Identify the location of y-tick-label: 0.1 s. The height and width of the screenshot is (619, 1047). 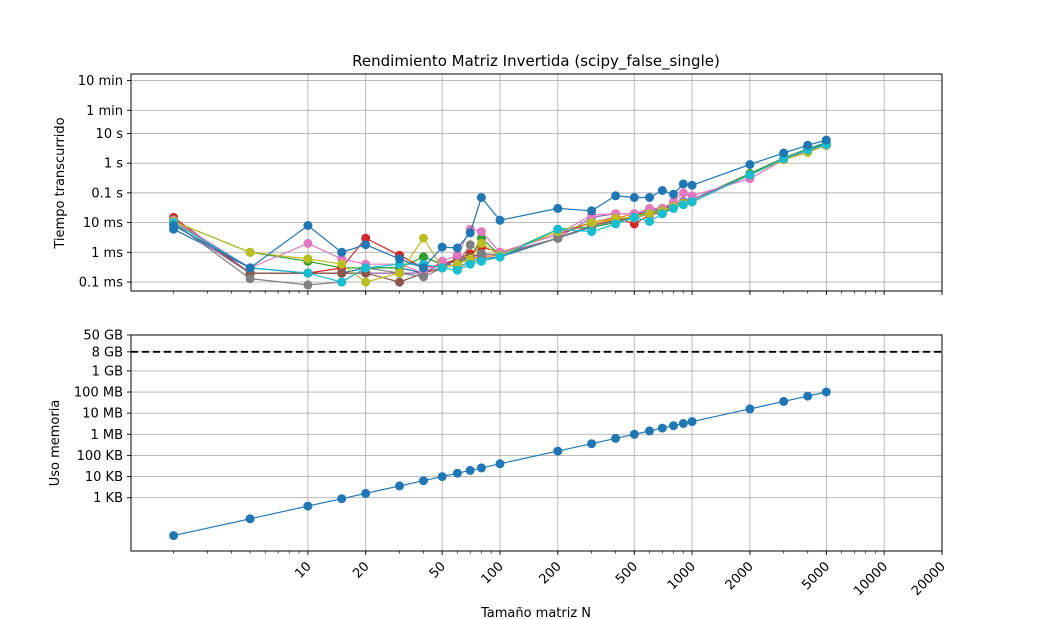
(107, 193).